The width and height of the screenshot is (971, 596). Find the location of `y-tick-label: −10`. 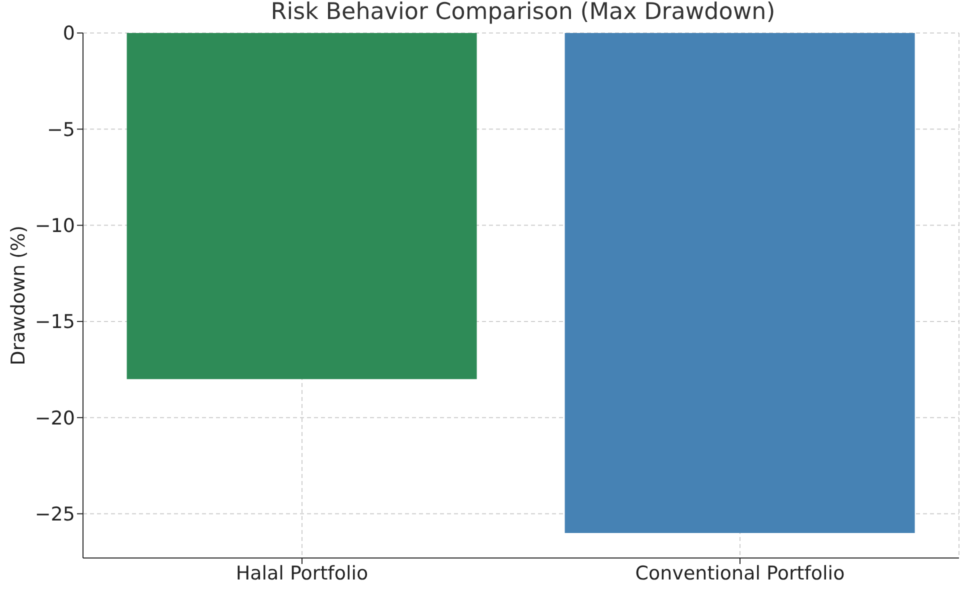

y-tick-label: −10 is located at coordinates (54, 226).